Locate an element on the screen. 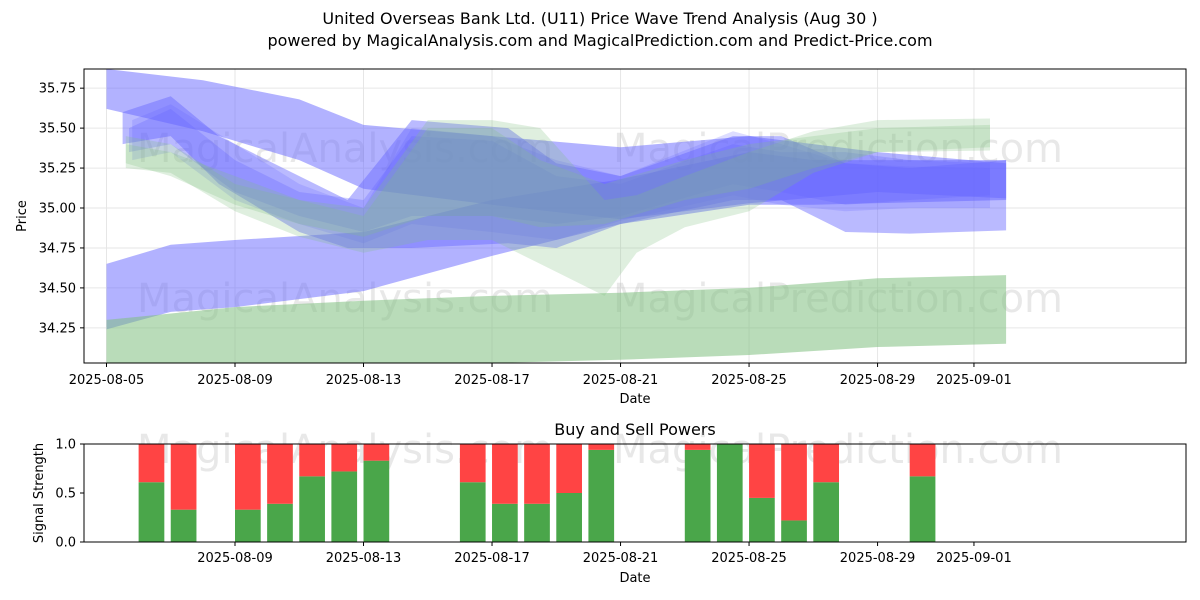 The image size is (1200, 600). signal-x-tick-label: 2025-08-09 is located at coordinates (235, 558).